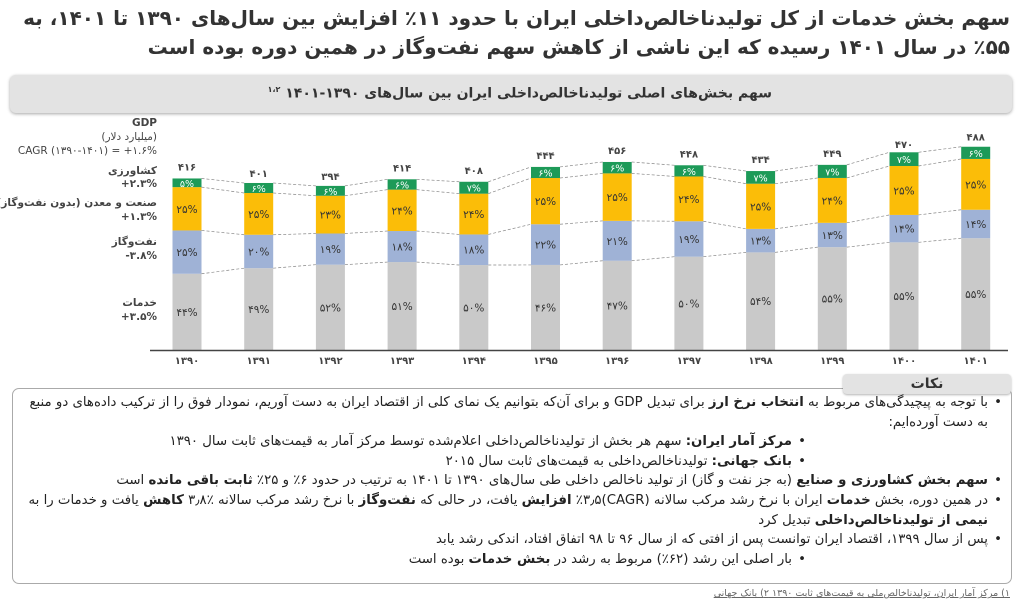  Describe the element at coordinates (78, 203) in the screenshot. I see `legend-industry: صنعت و معدن (بدون نفت‌وگاز)` at that location.